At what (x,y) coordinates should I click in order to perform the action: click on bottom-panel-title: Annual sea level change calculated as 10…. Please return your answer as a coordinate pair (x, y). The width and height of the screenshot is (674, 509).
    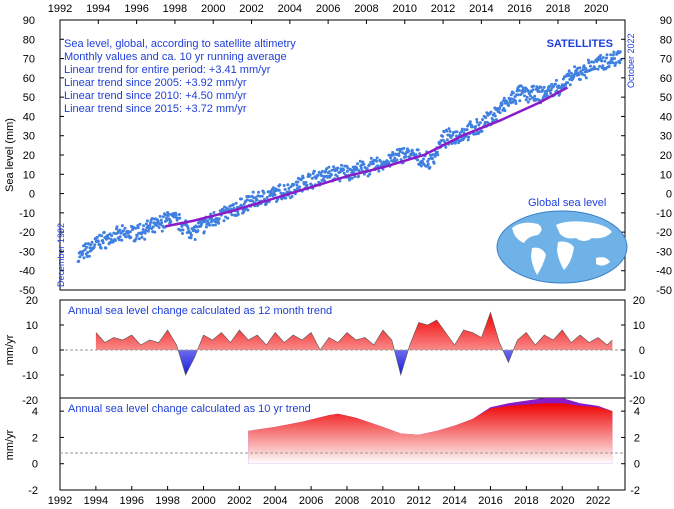
    Looking at the image, I should click on (189, 409).